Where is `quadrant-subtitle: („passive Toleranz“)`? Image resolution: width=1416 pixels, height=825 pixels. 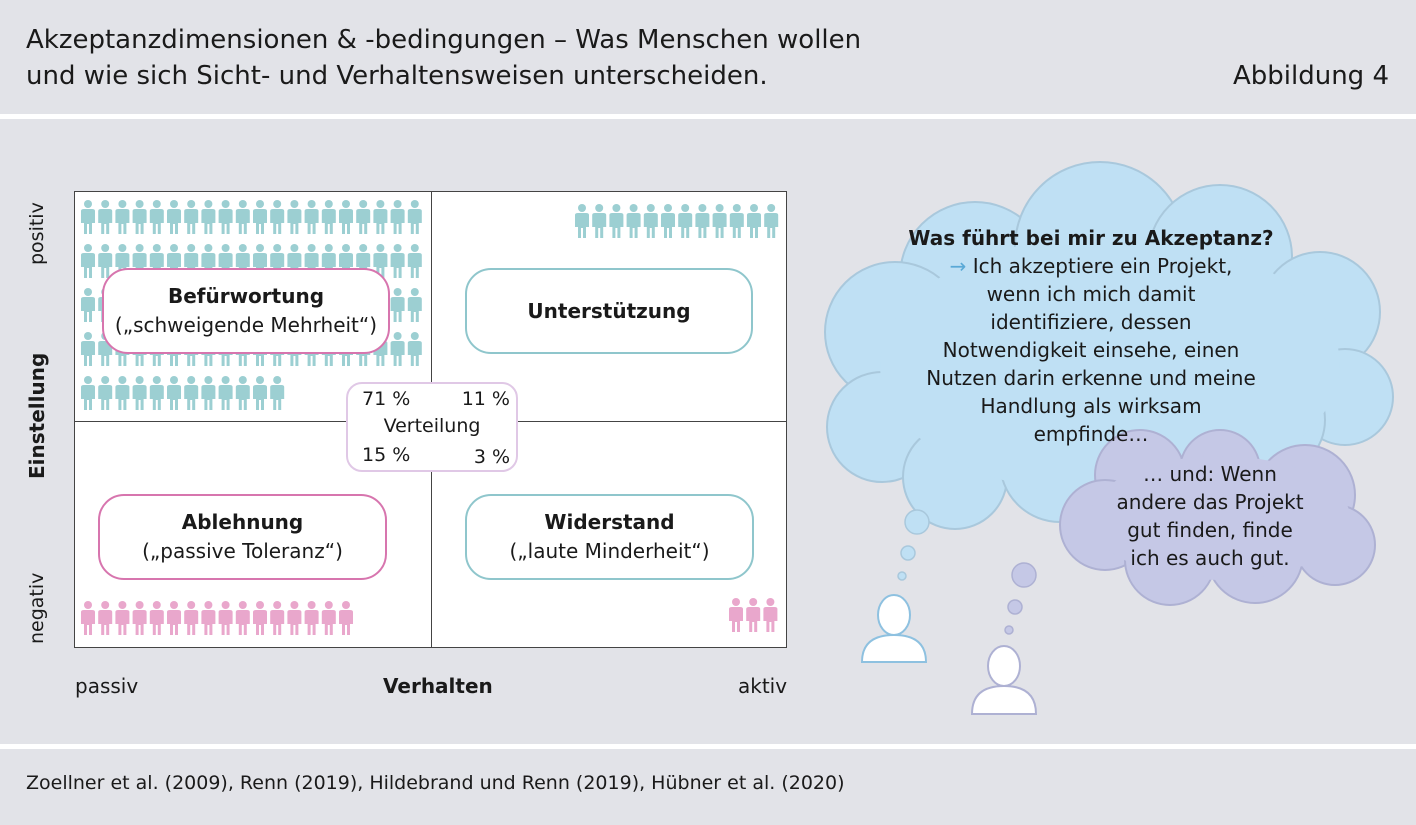
quadrant-subtitle: („passive Toleranz“) is located at coordinates (242, 551).